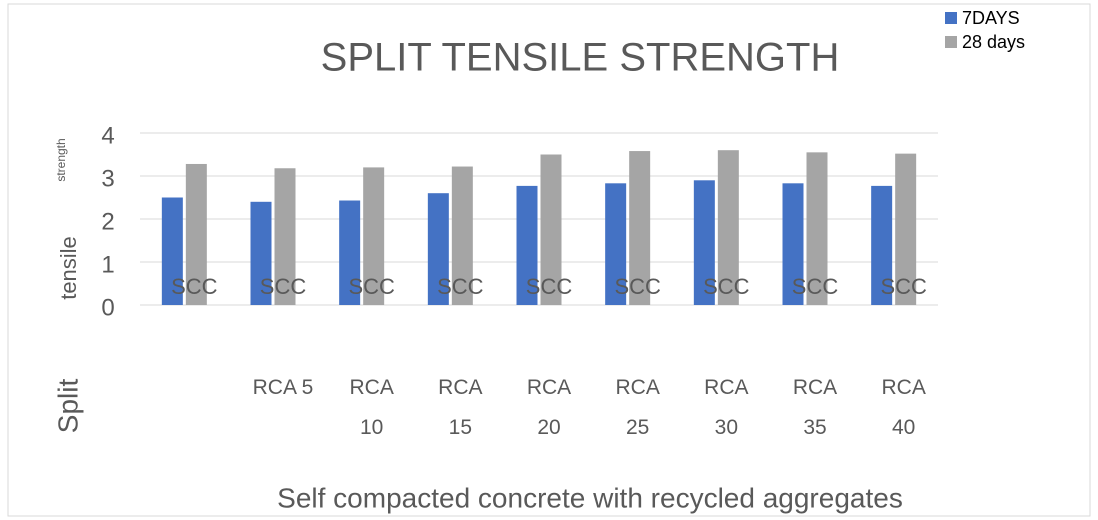  What do you see at coordinates (283, 387) in the screenshot?
I see `x-tick-sublabel: RCA 5` at bounding box center [283, 387].